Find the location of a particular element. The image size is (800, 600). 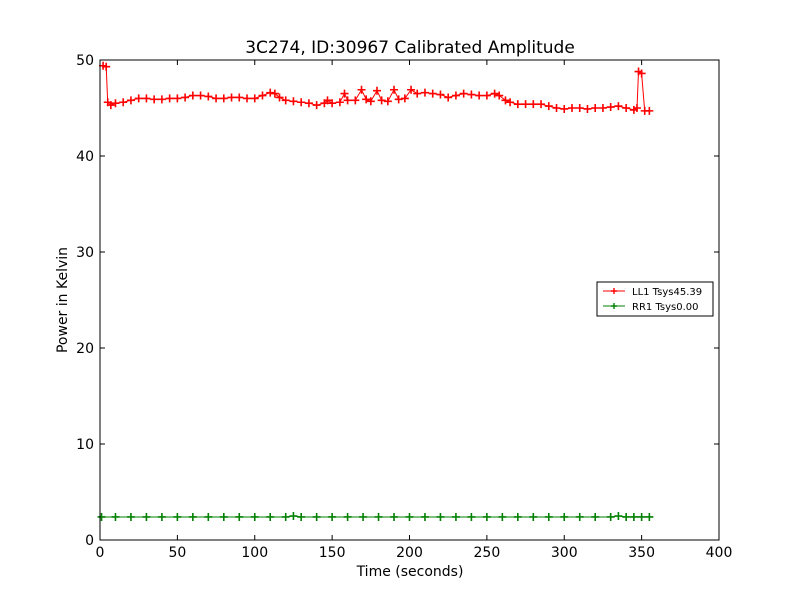

legend-label: RR1 Tsys0.00 is located at coordinates (665, 307).